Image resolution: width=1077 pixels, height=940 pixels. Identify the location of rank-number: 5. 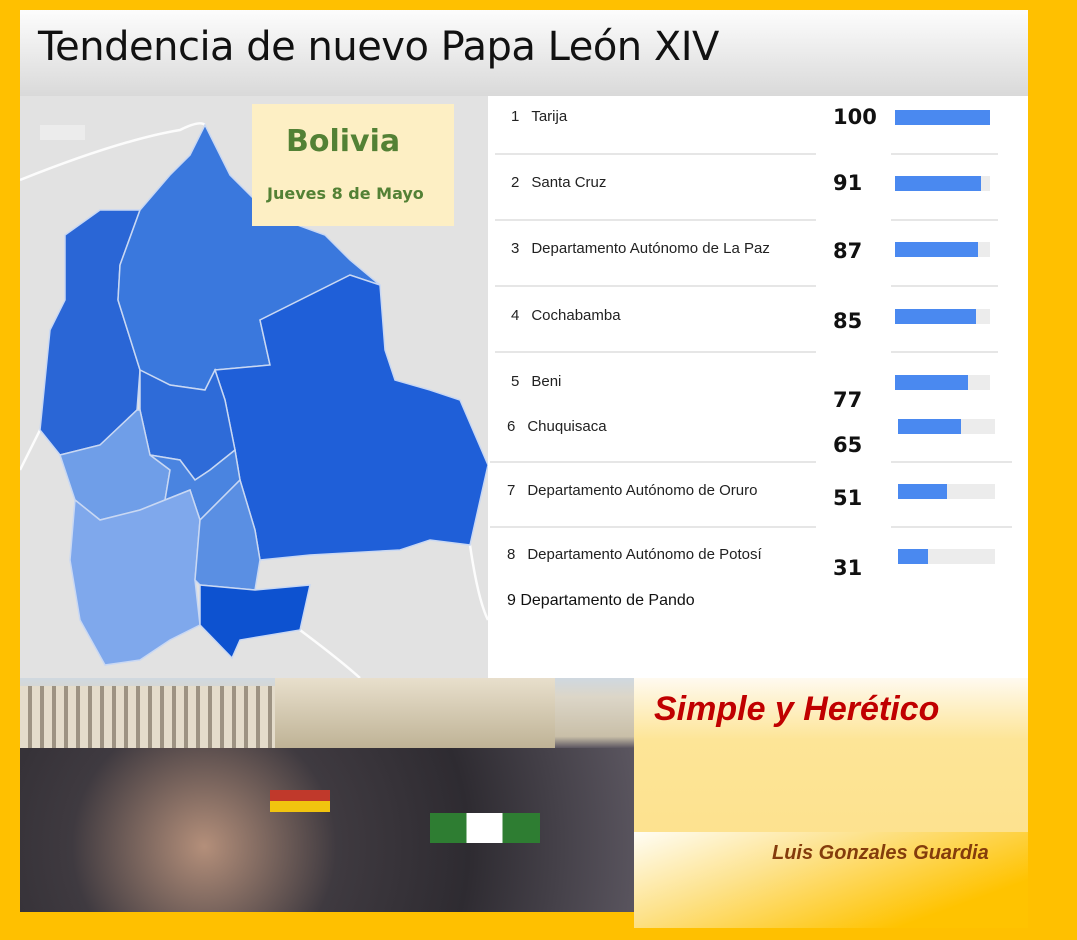
(515, 381).